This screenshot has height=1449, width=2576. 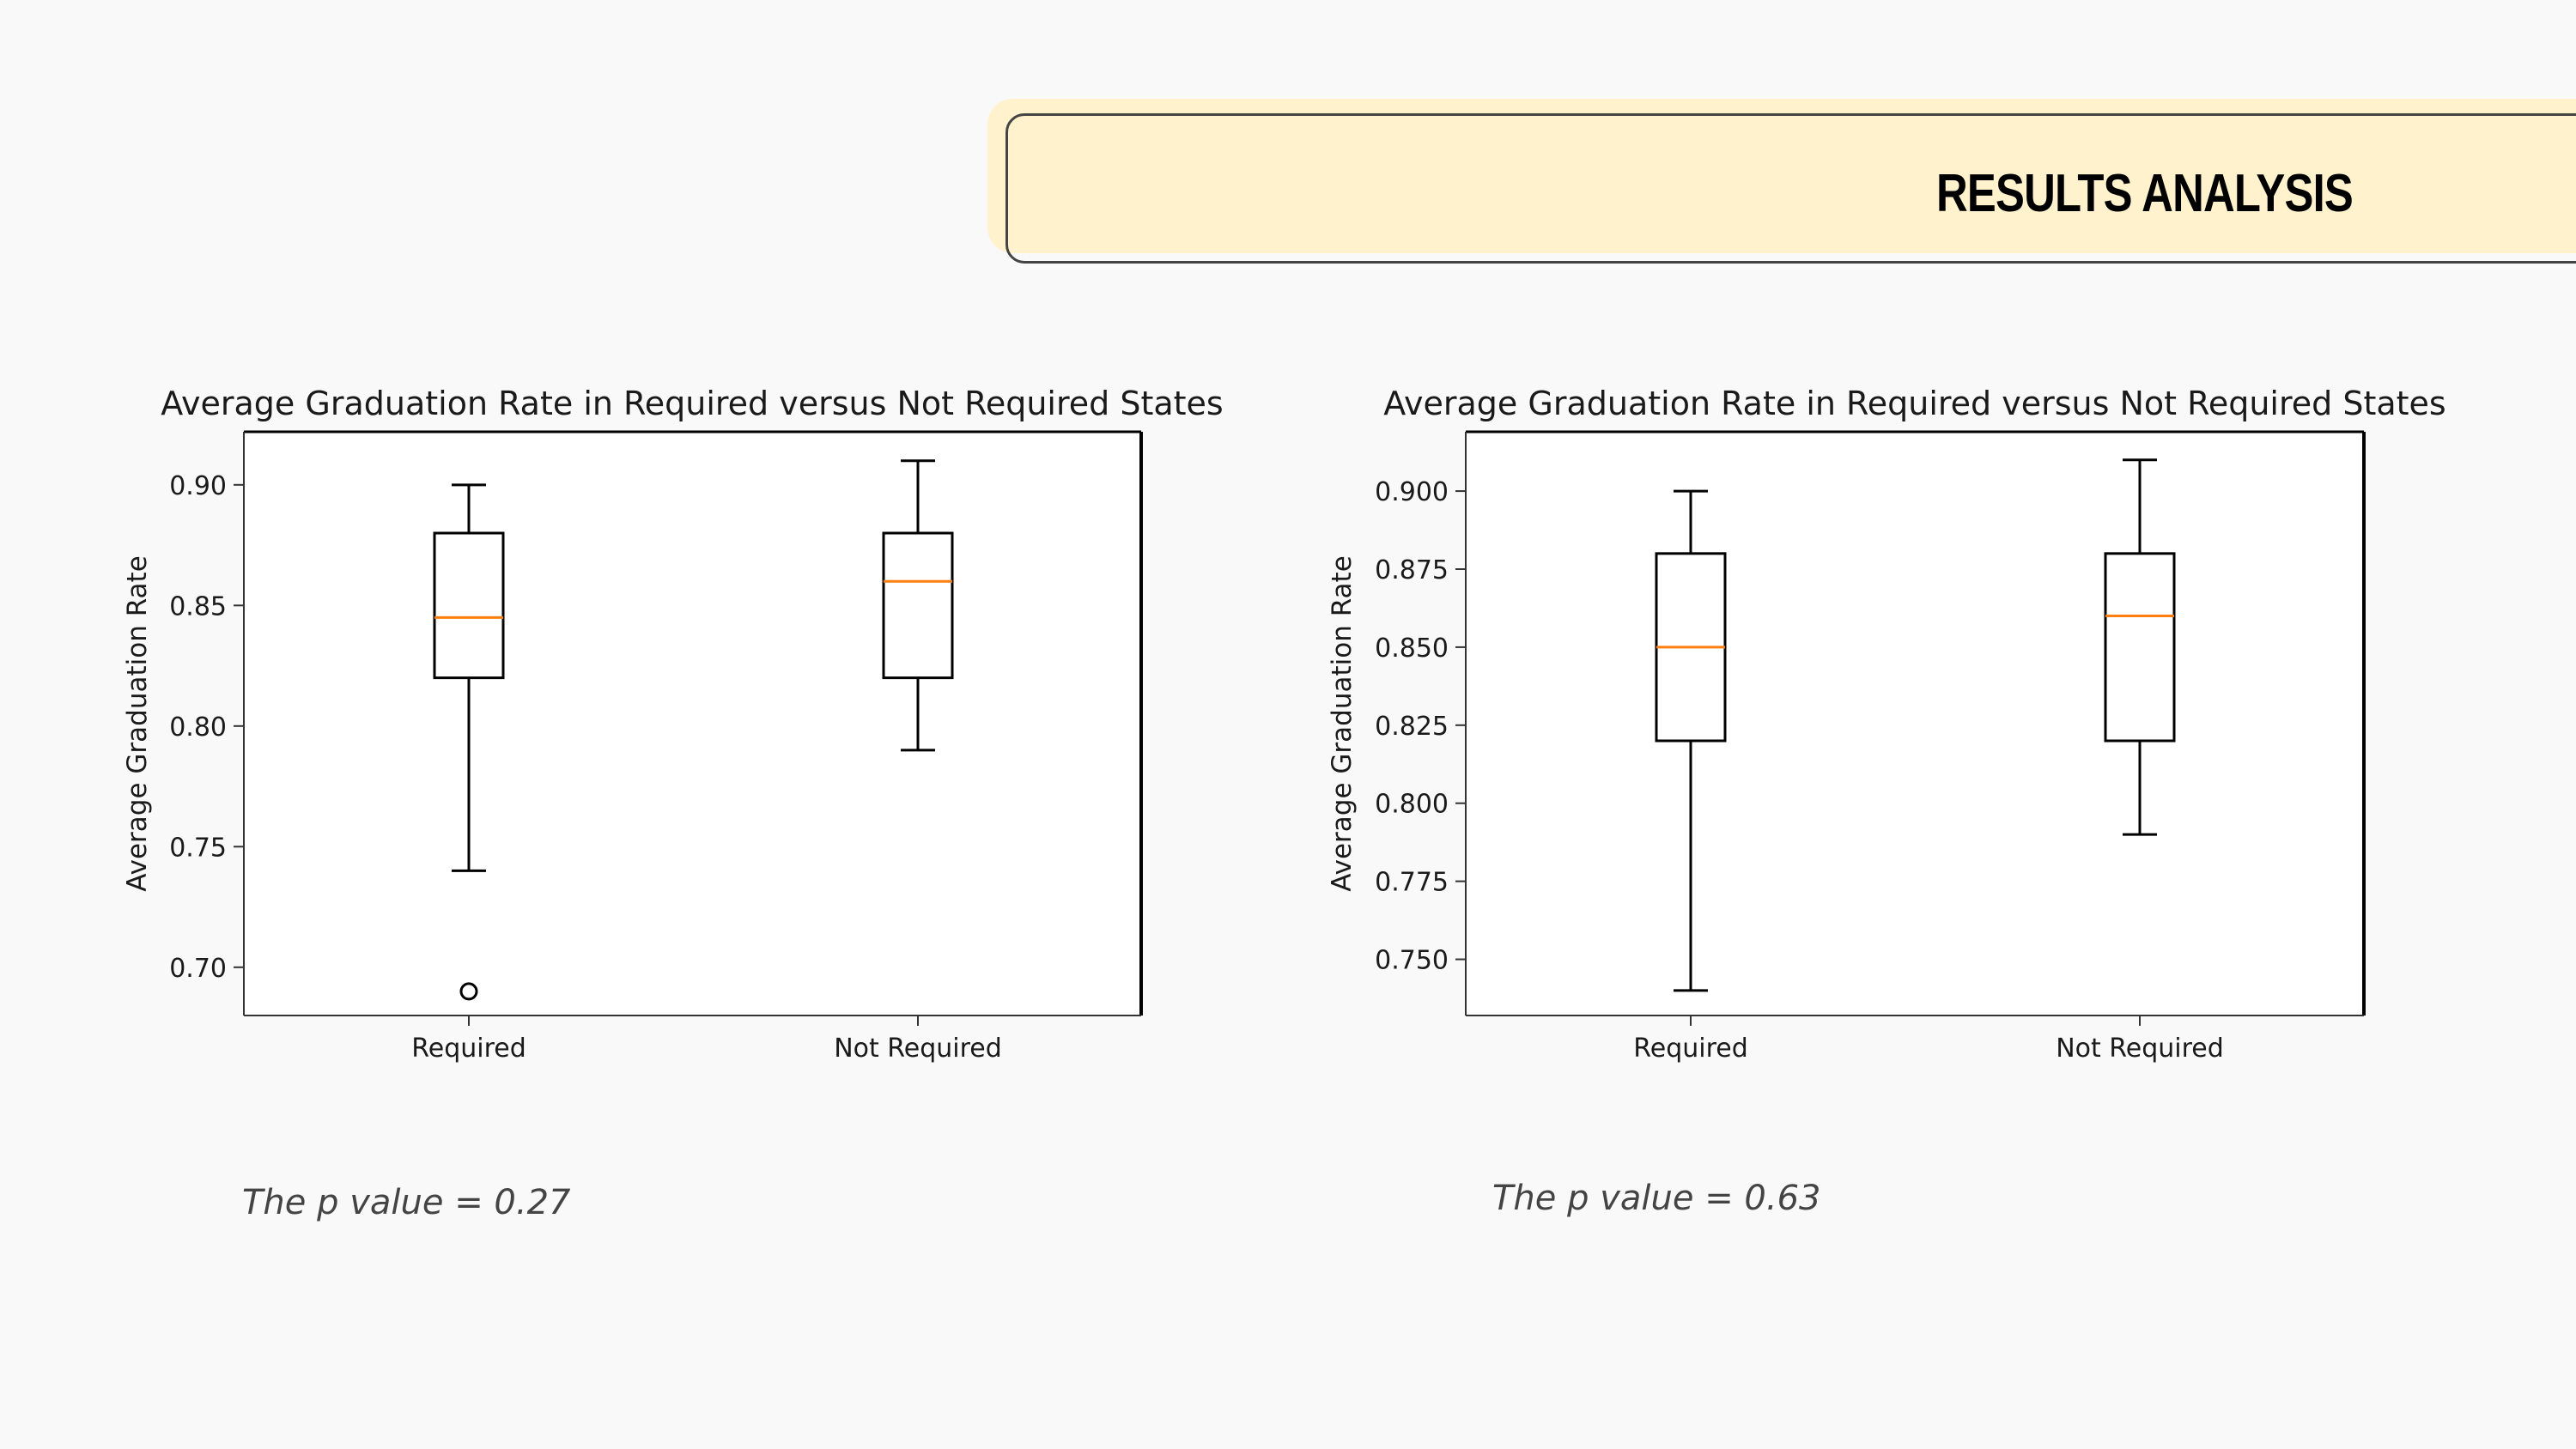 I want to click on y-tick-label: 0.775, so click(x=1412, y=883).